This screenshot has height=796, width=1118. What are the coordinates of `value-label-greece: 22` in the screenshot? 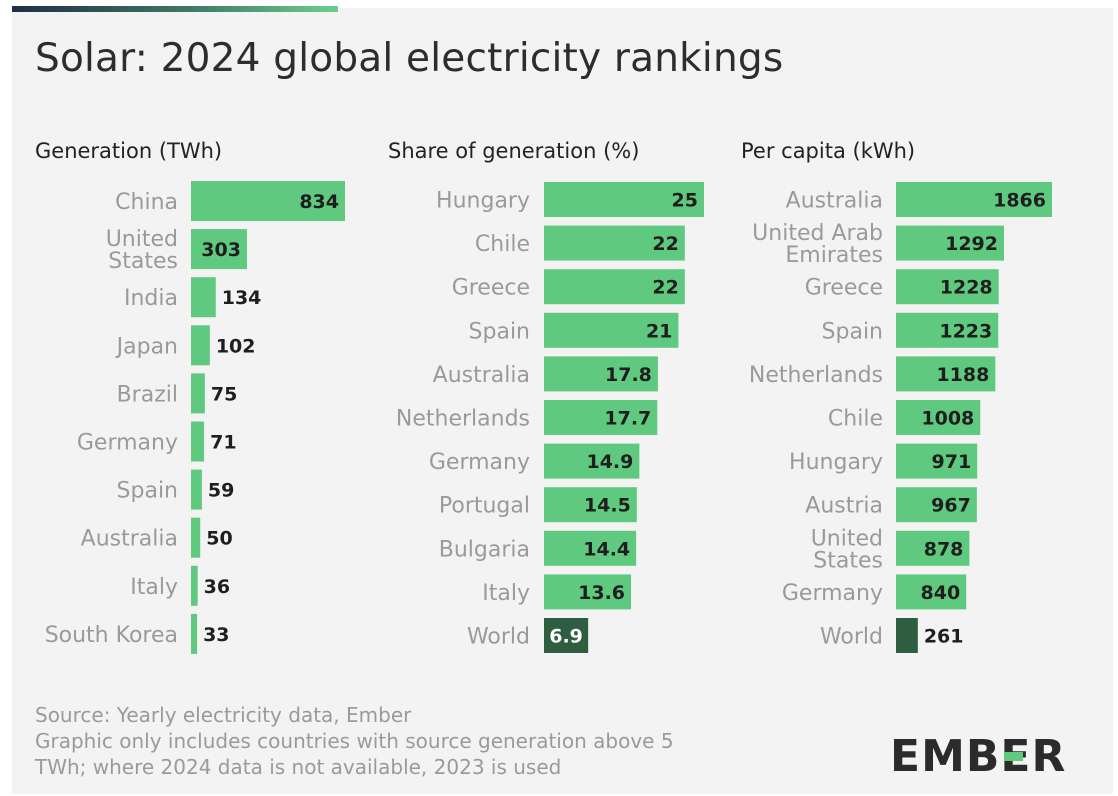 It's located at (665, 288).